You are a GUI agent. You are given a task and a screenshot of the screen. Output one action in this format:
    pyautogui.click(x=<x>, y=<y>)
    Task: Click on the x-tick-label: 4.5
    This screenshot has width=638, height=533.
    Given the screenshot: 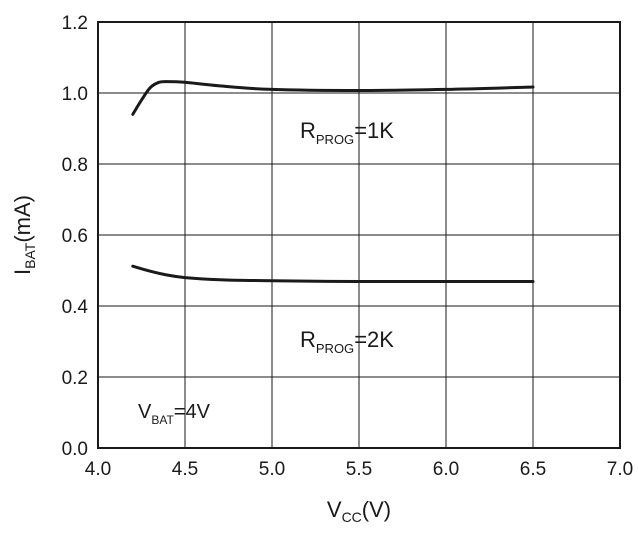 What is the action you would take?
    pyautogui.click(x=185, y=469)
    